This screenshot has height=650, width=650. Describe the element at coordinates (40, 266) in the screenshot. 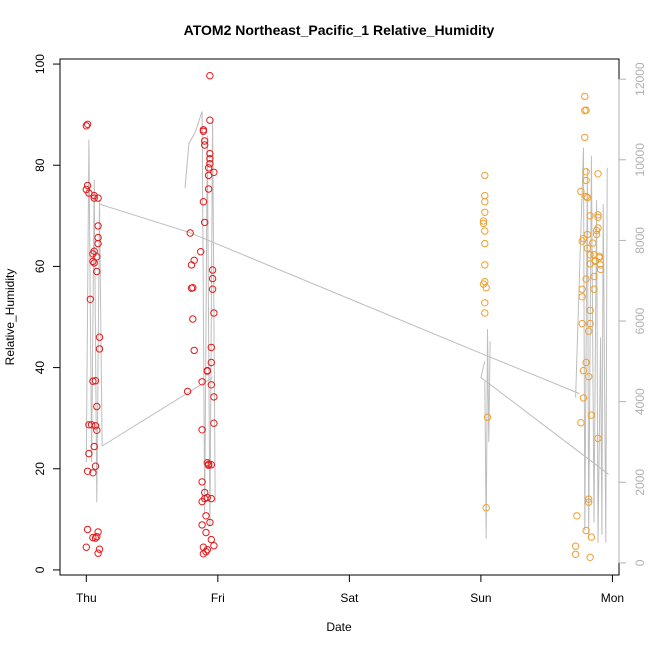

I see `y-tick-label: 60` at that location.